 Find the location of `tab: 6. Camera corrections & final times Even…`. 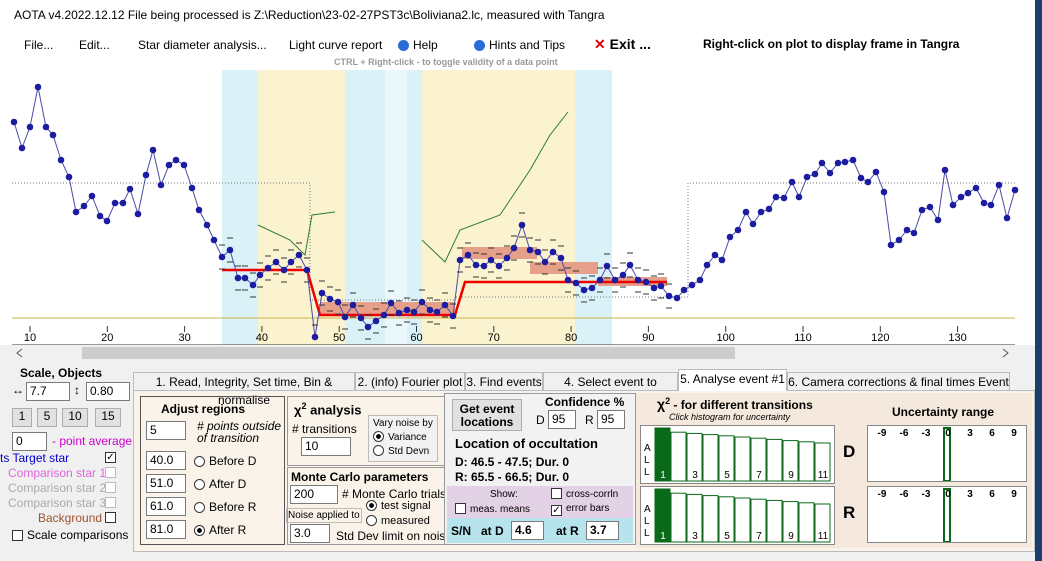

tab: 6. Camera corrections & final times Even… is located at coordinates (898, 389).